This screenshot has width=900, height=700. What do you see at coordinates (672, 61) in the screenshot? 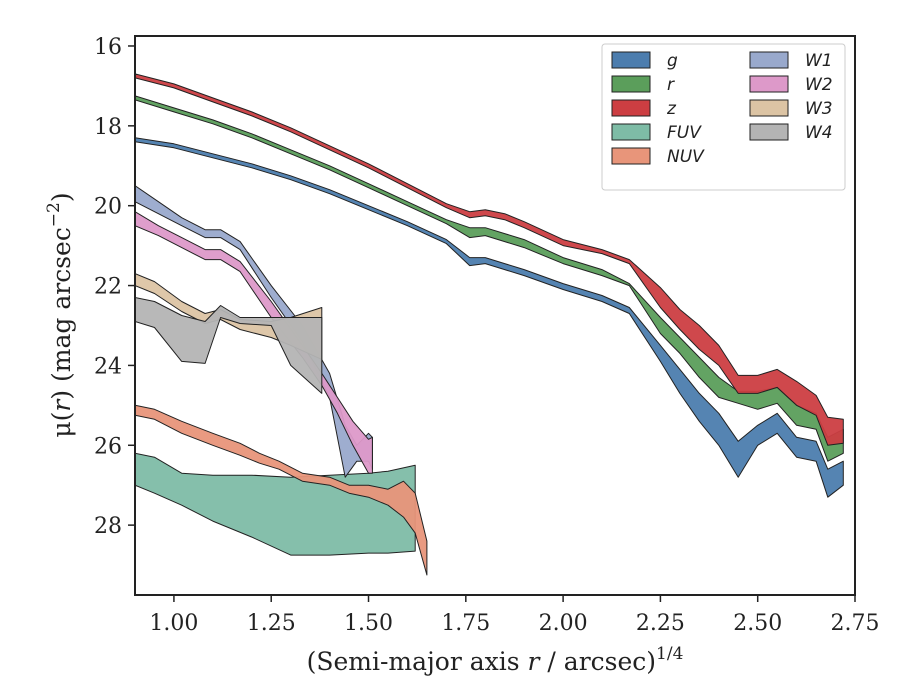
I see `legend-label-g: g` at bounding box center [672, 61].